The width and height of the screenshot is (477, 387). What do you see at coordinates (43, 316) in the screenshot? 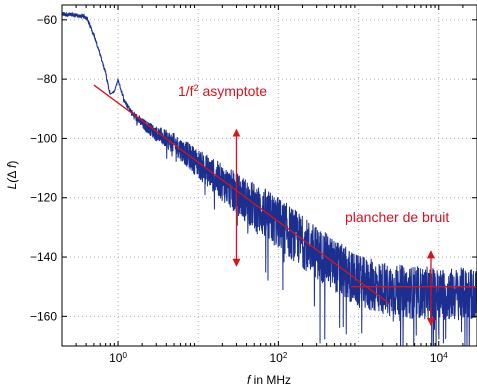
I see `y-tick-label: −160` at bounding box center [43, 316].